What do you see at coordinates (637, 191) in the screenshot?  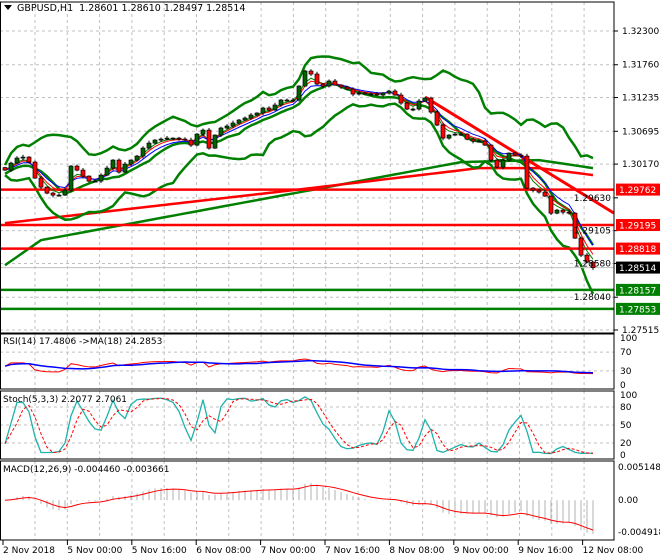 I see `price-marker-label: 1.29762` at bounding box center [637, 191].